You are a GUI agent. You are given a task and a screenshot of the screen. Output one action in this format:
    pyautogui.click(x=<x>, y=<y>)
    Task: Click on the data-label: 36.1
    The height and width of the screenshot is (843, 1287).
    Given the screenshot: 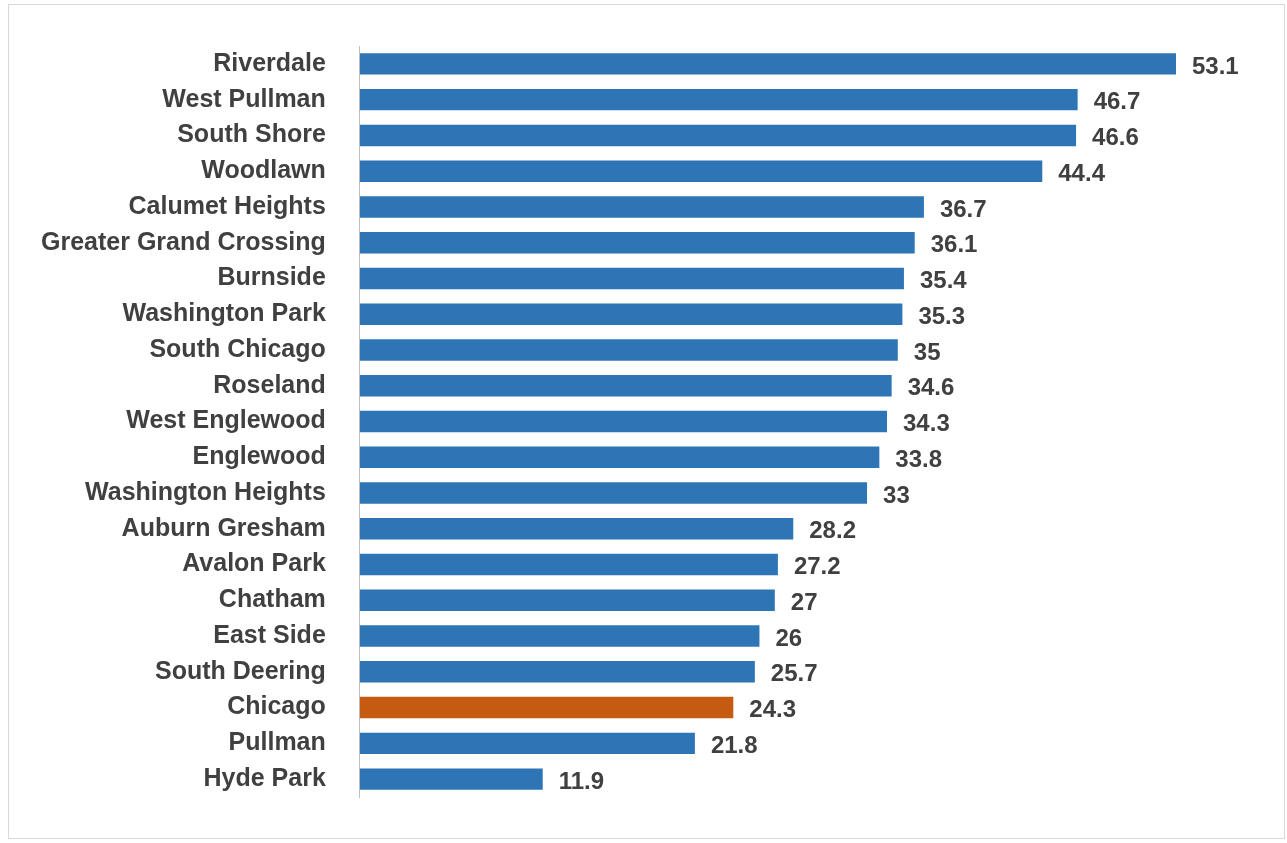 What is the action you would take?
    pyautogui.click(x=954, y=244)
    